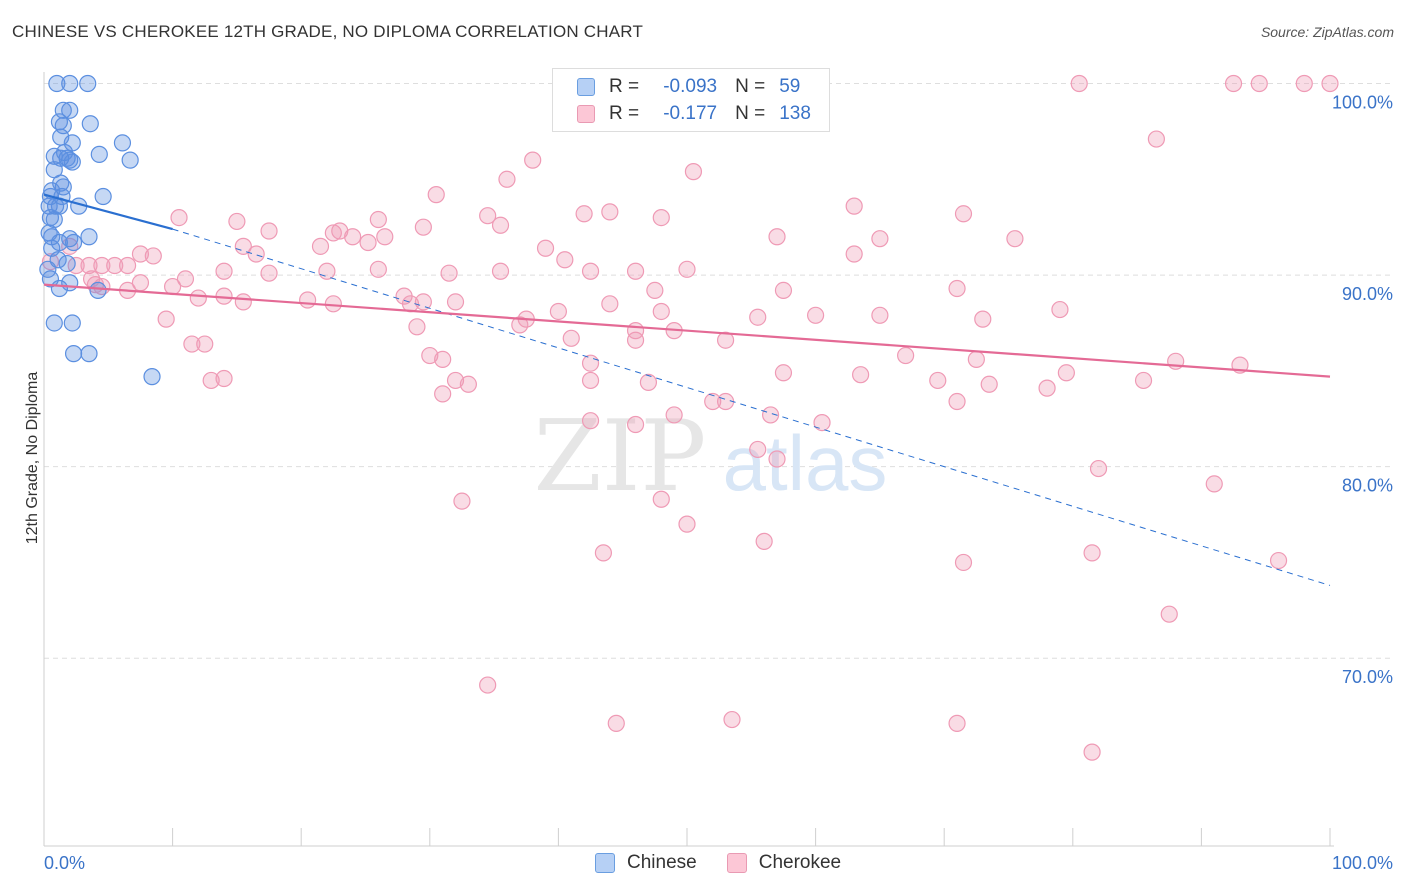 The width and height of the screenshot is (1406, 892). What do you see at coordinates (1327, 32) in the screenshot?
I see `source-label: Source: ZipAtlas.com` at bounding box center [1327, 32].